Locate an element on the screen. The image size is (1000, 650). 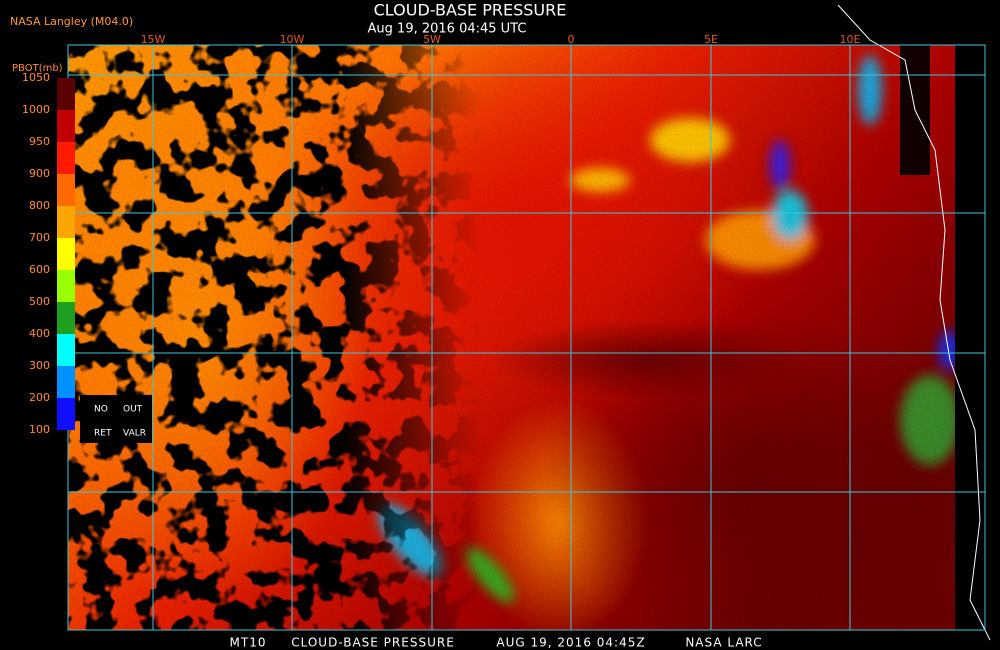
legend-note: VALR is located at coordinates (134, 434).